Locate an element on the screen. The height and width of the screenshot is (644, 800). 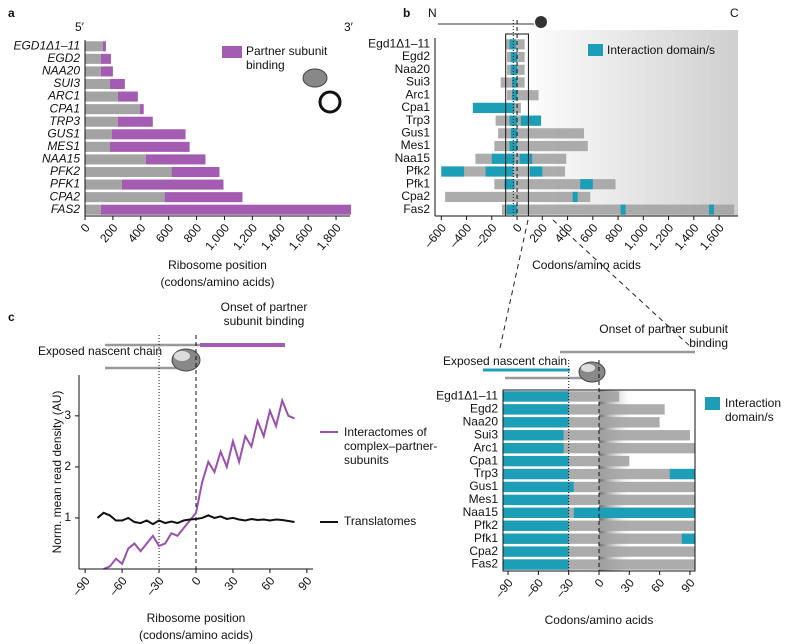
y-tick-label: Trp3 is located at coordinates (486, 473).